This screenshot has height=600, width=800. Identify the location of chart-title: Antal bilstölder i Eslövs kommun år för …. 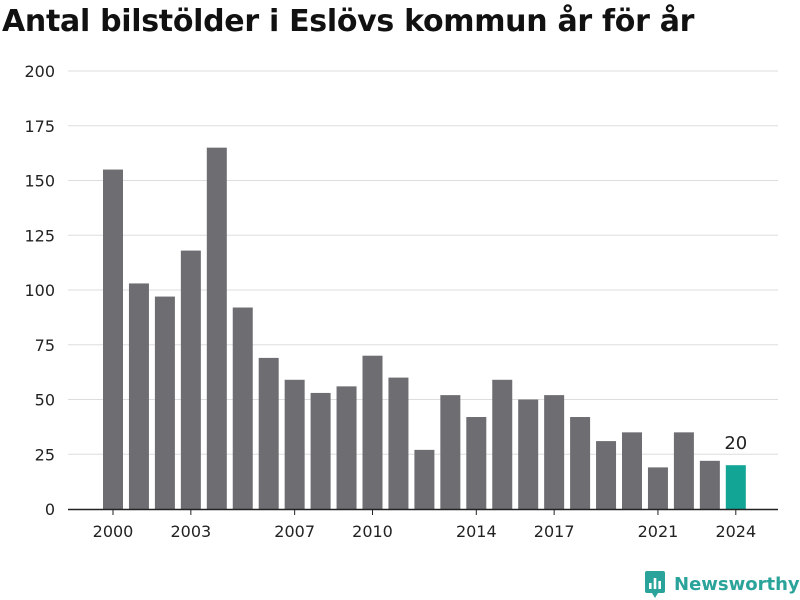
(348, 21).